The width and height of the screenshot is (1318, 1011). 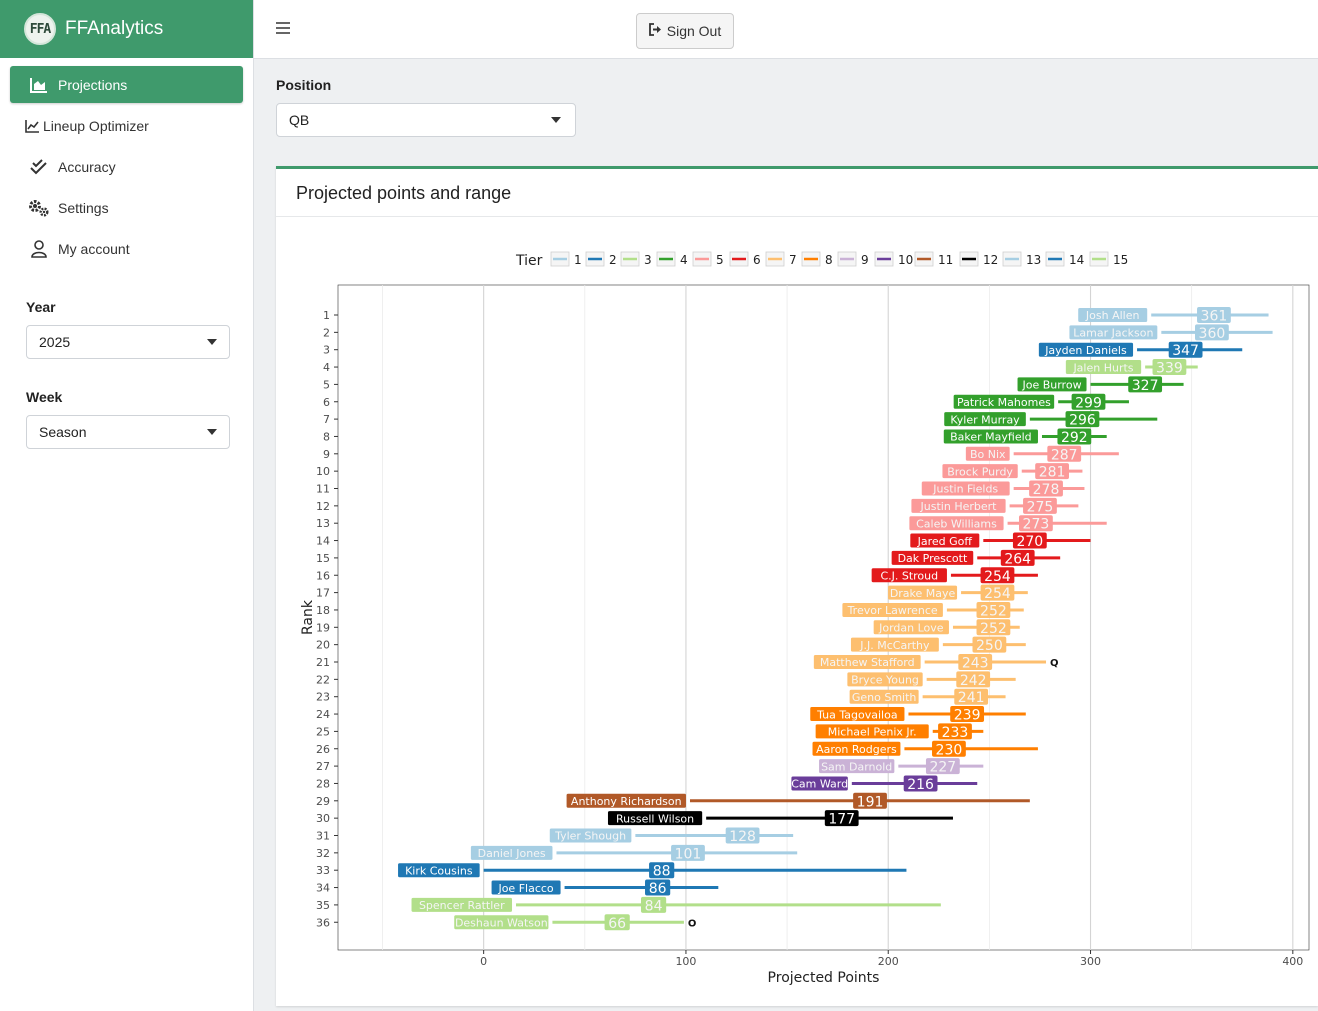 What do you see at coordinates (617, 924) in the screenshot?
I see `points-label: 66` at bounding box center [617, 924].